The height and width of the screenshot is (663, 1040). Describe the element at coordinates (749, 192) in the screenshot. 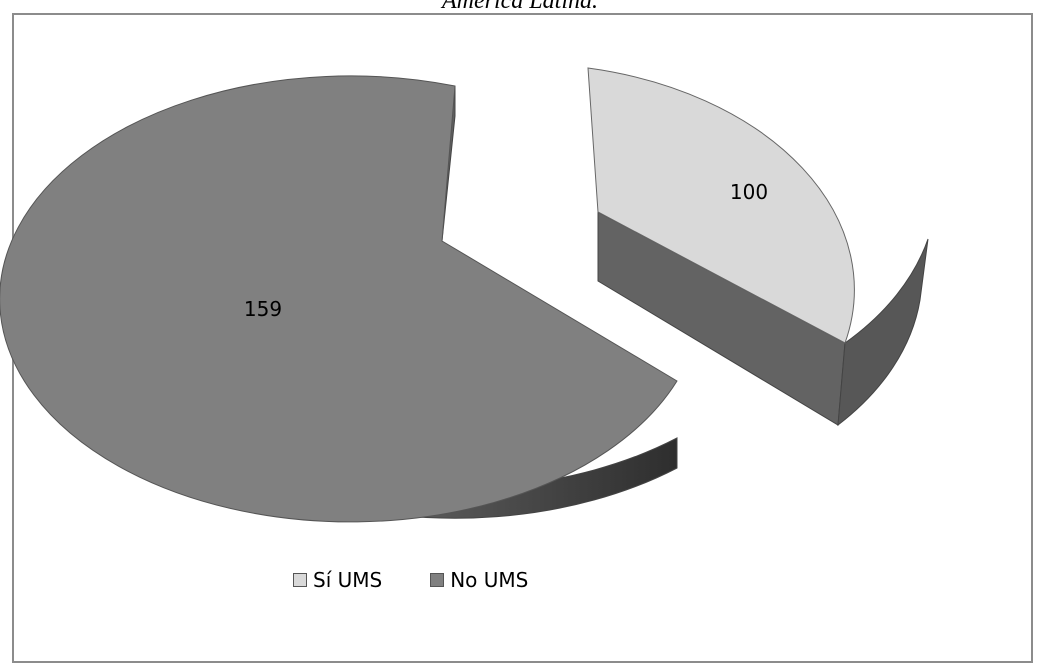

I see `data-label-si-ums: 100` at that location.